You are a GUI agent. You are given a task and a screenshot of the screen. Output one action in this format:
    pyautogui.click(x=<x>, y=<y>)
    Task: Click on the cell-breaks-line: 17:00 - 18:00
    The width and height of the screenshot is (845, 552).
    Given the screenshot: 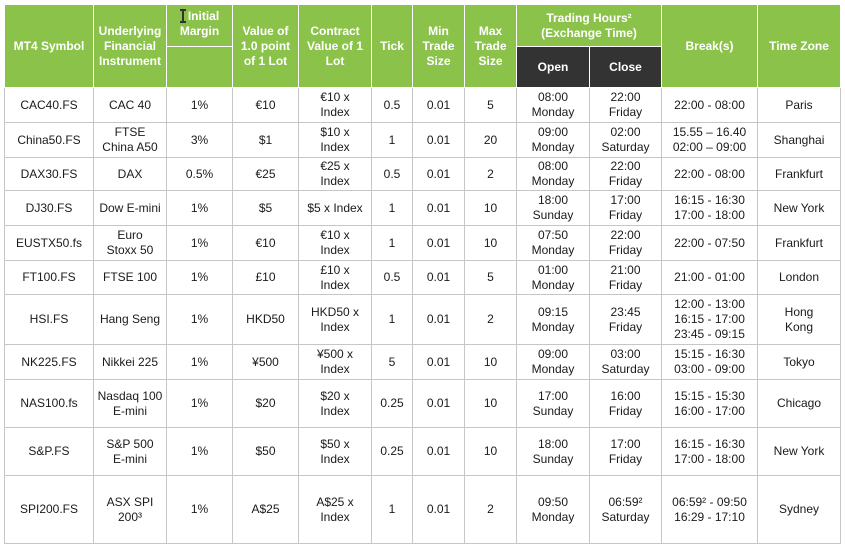 What is the action you would take?
    pyautogui.click(x=709, y=458)
    